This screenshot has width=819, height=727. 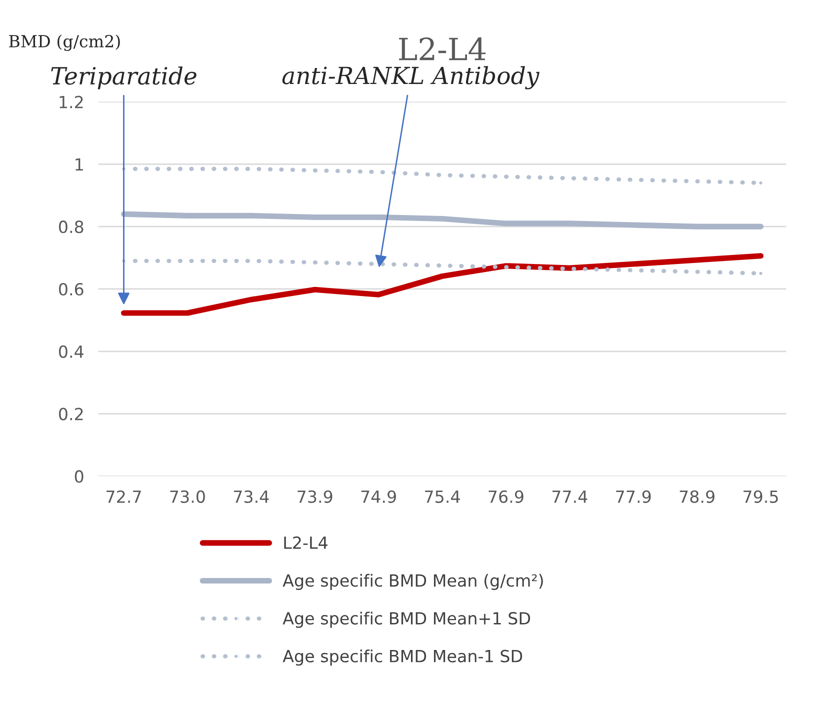 I want to click on x-tick-label: 76.9, so click(x=506, y=496).